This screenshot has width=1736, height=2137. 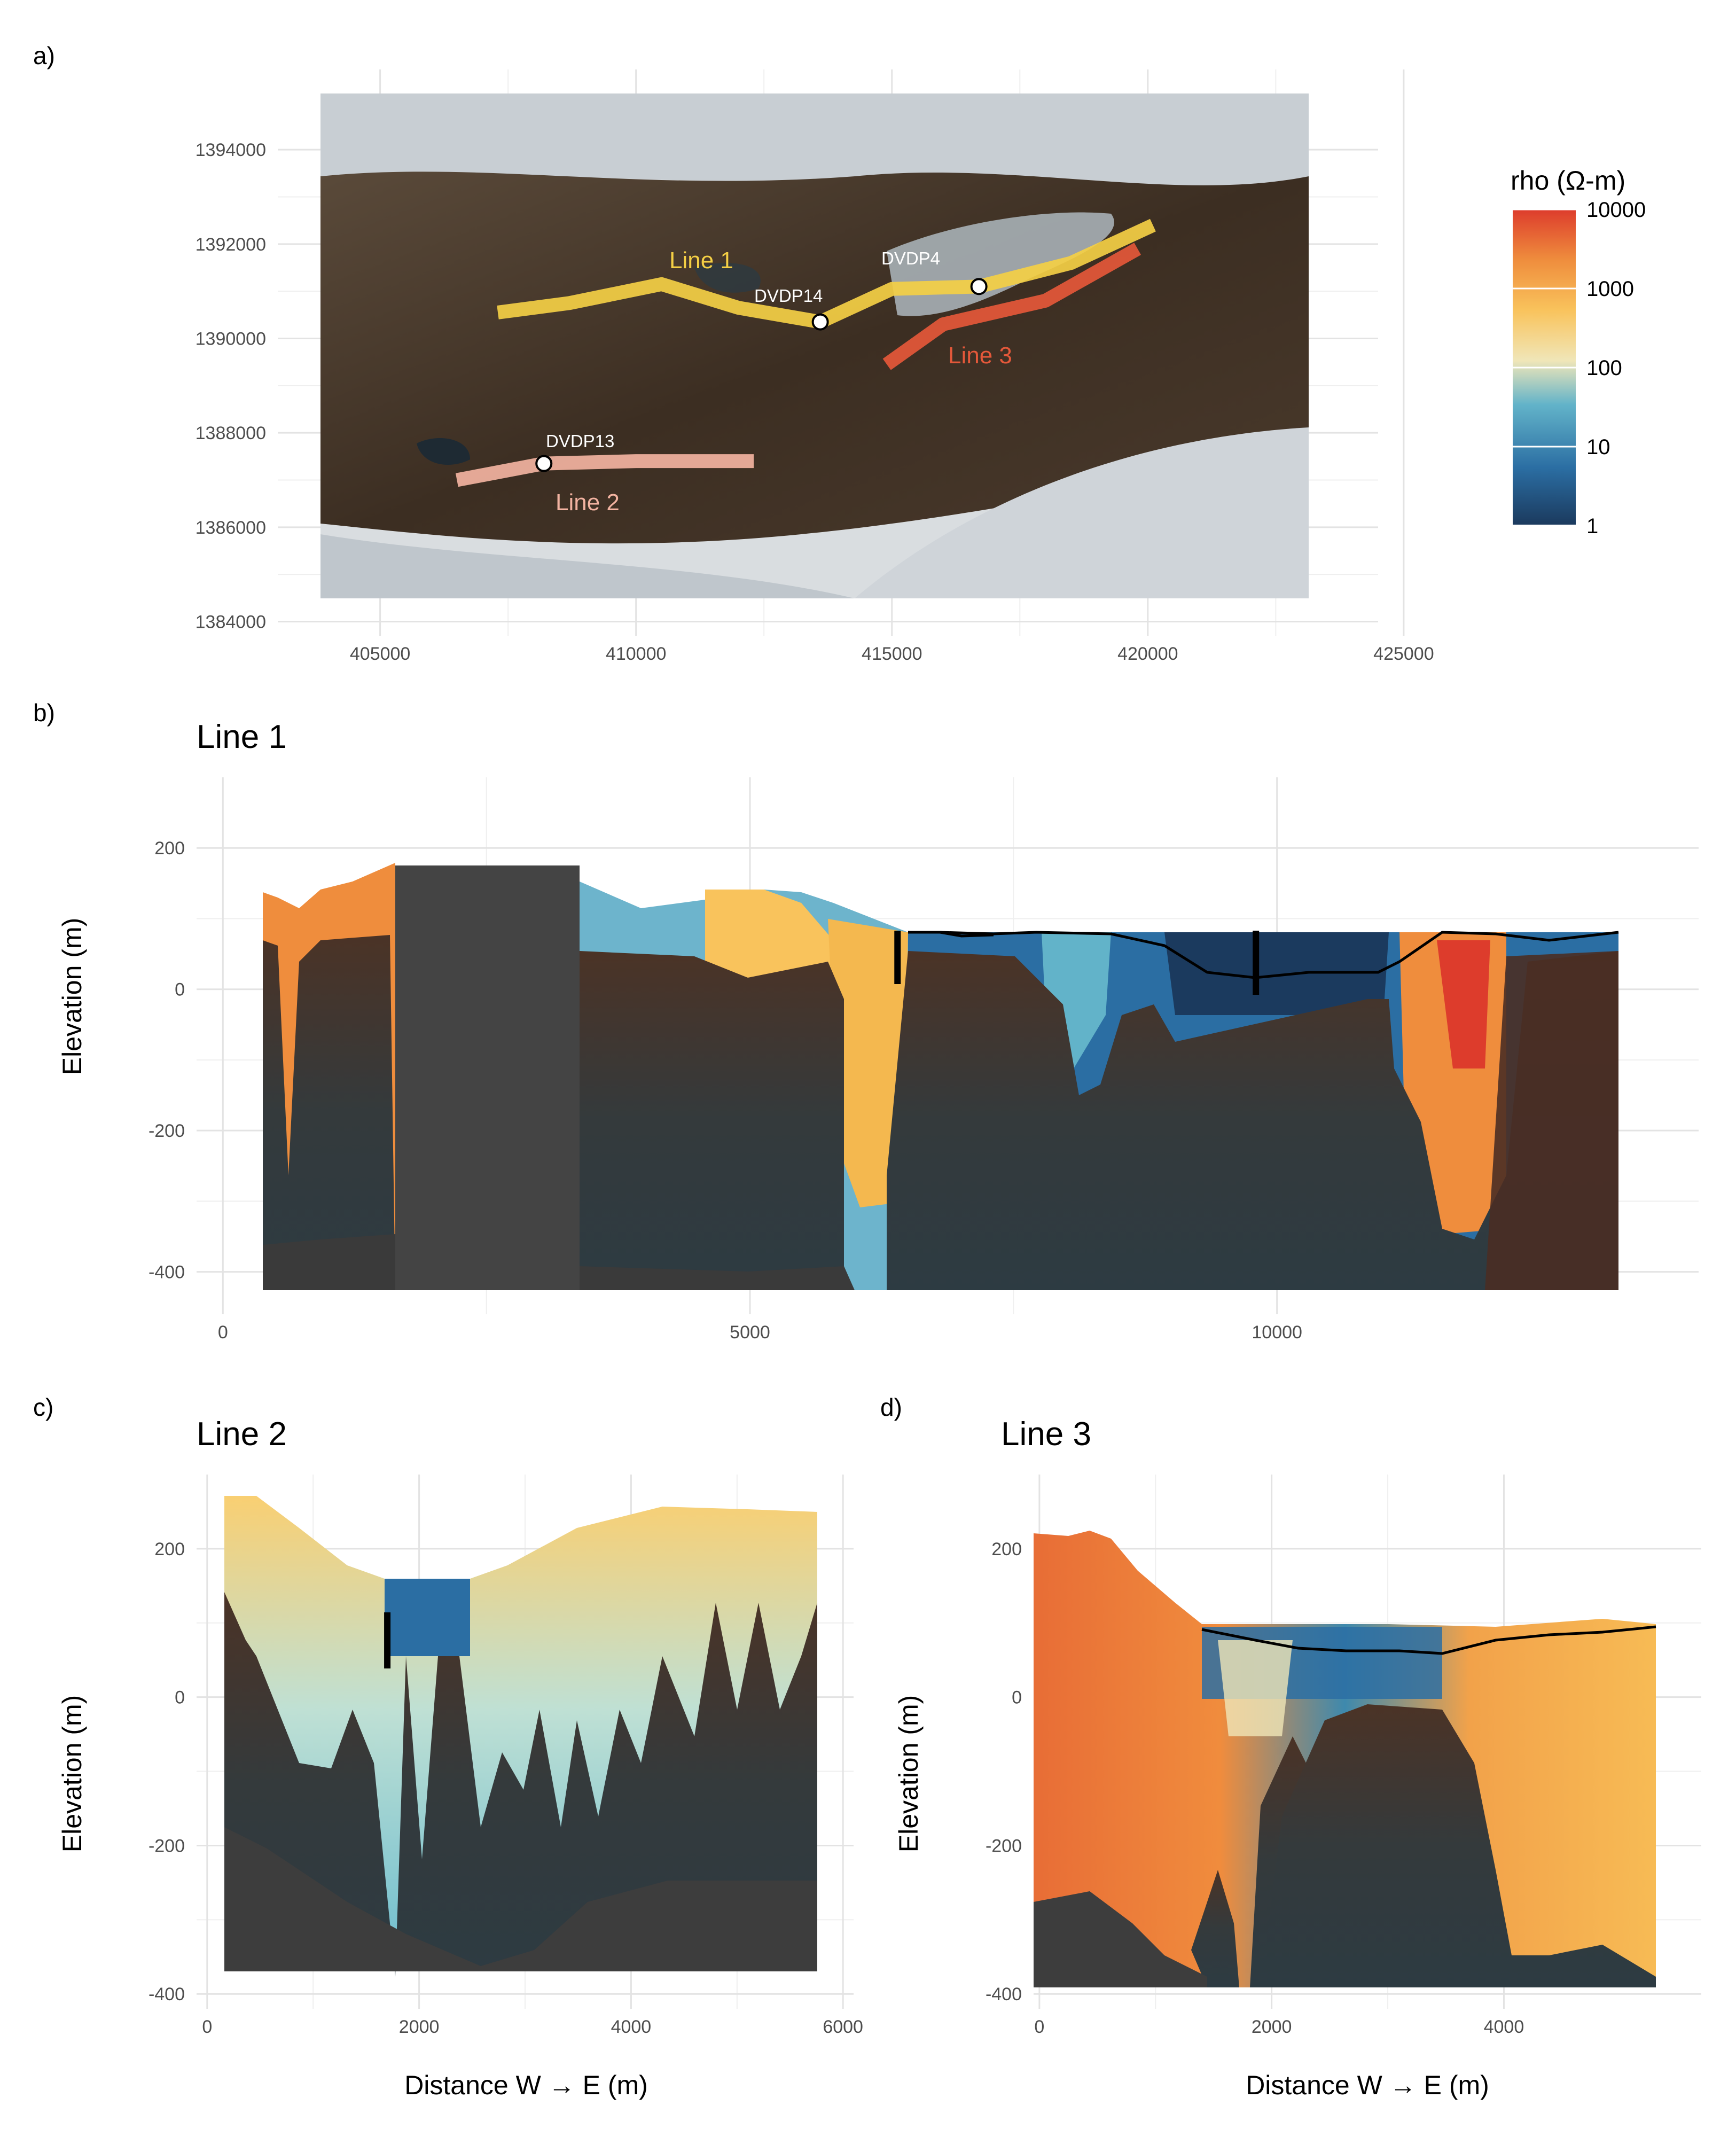 What do you see at coordinates (1272, 2027) in the screenshot?
I see `panel-d-x-tick-label: 2000` at bounding box center [1272, 2027].